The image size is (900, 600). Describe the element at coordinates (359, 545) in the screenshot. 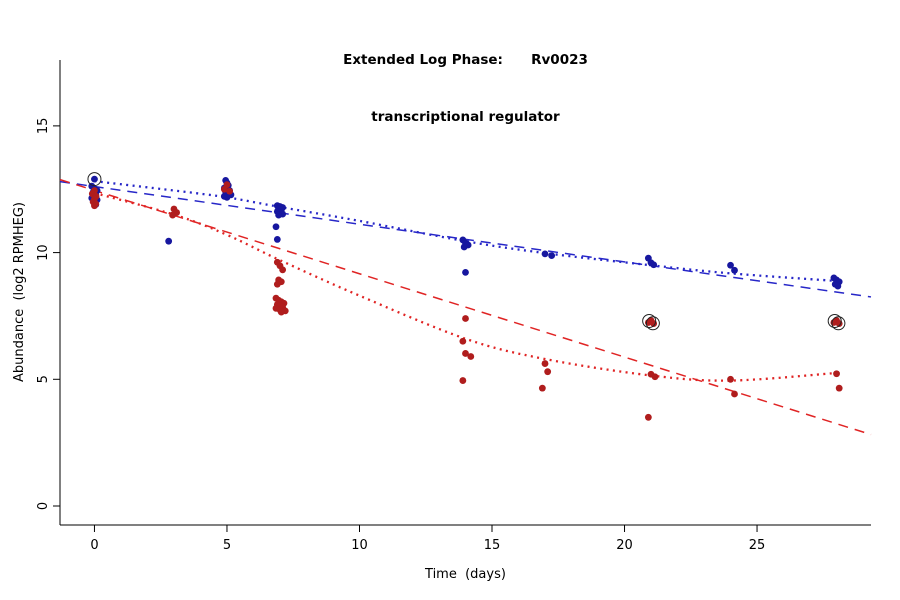

I see `x-tick-label: 10` at that location.